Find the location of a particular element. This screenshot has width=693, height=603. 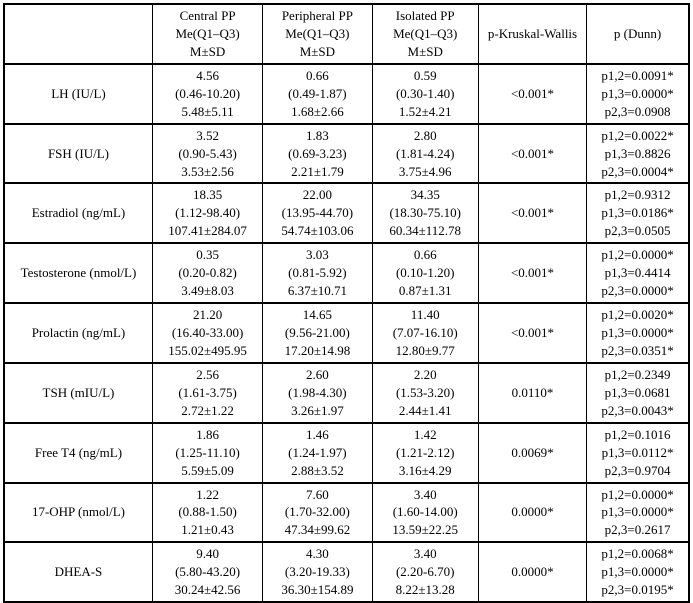

p-dunn-cell: p1,2=0.2349 p1,3=0.0681 p2,3=0.0043* is located at coordinates (638, 392).